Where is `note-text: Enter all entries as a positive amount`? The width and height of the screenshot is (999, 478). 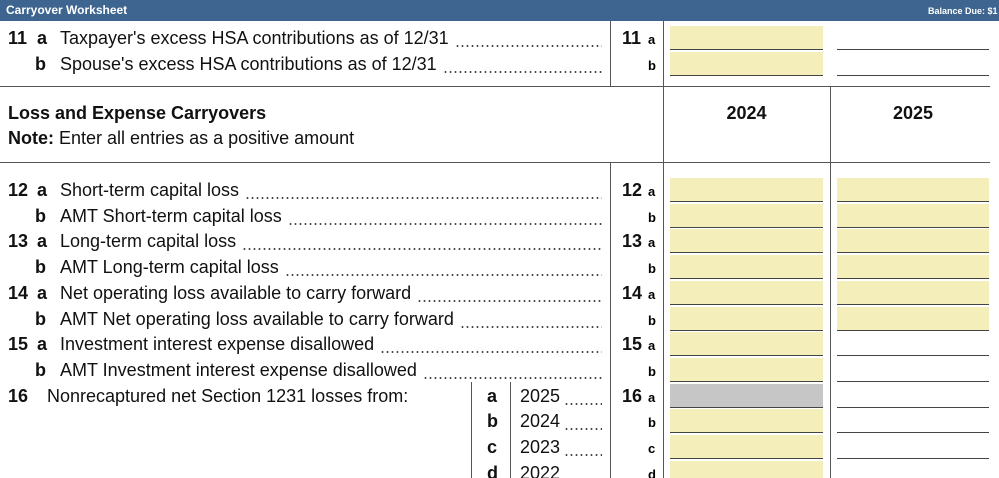 note-text: Enter all entries as a positive amount is located at coordinates (207, 138).